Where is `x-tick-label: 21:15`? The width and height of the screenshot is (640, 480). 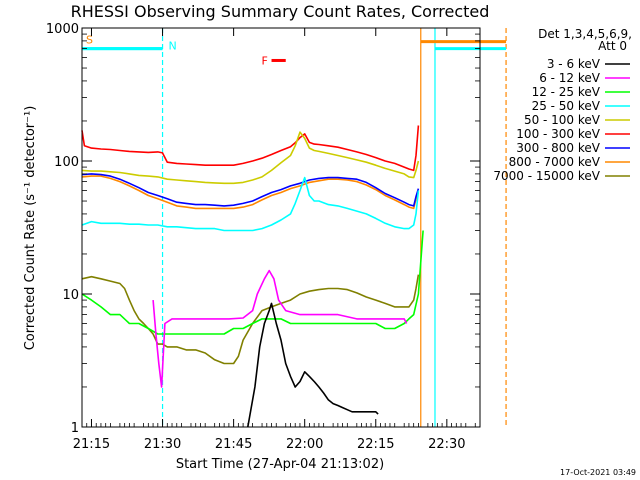
x-tick-label: 21:15 is located at coordinates (91, 444).